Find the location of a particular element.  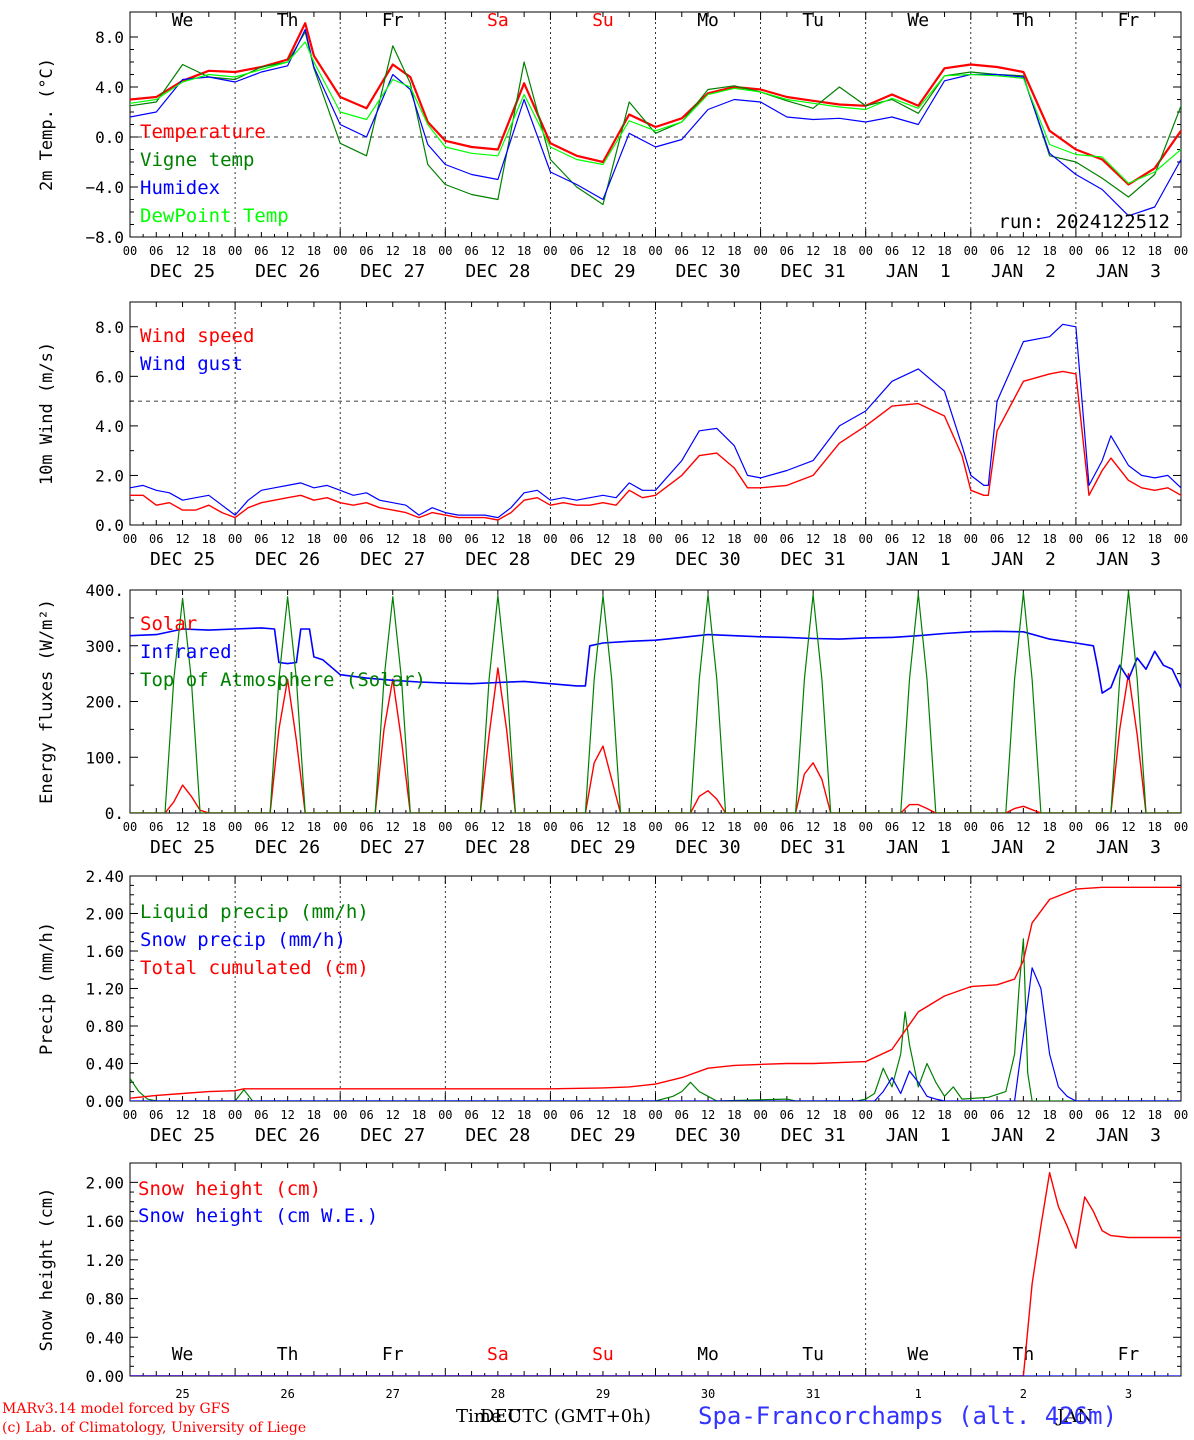

legend-entry: Wind gust is located at coordinates (191, 364).